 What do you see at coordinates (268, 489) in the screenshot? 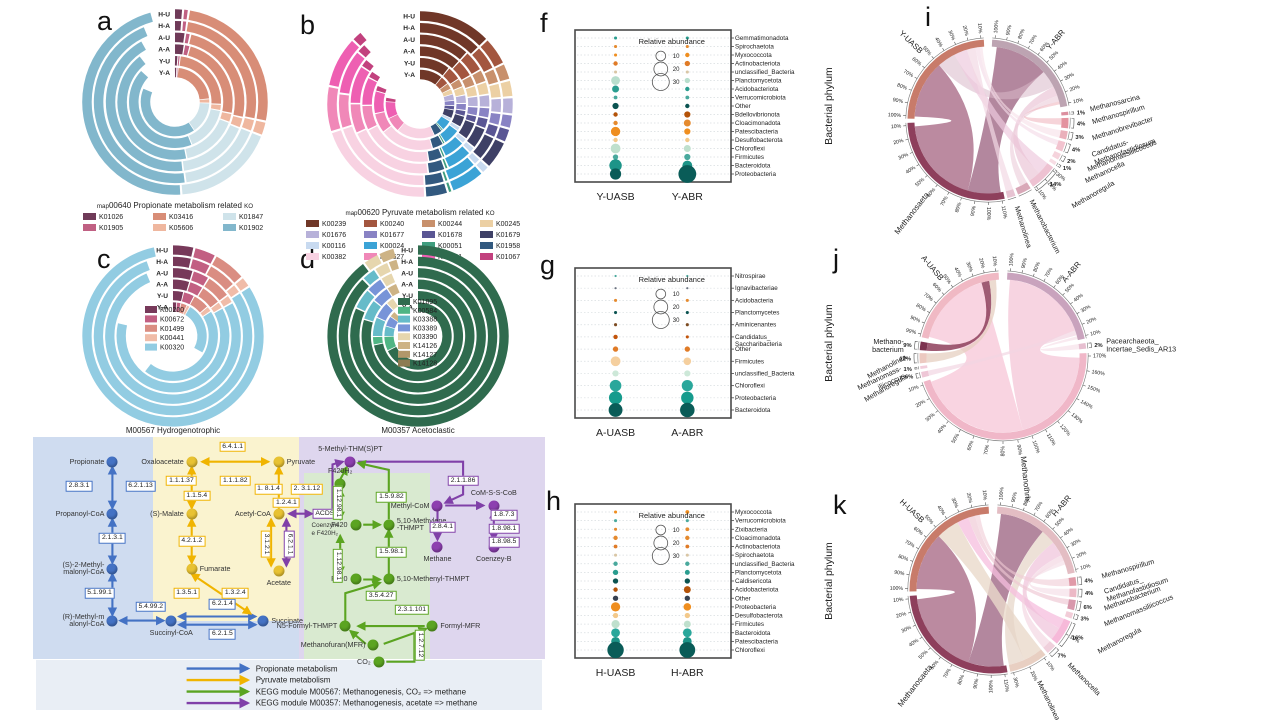
I see `enzyme-box: 1. 8.1.4` at bounding box center [268, 489].